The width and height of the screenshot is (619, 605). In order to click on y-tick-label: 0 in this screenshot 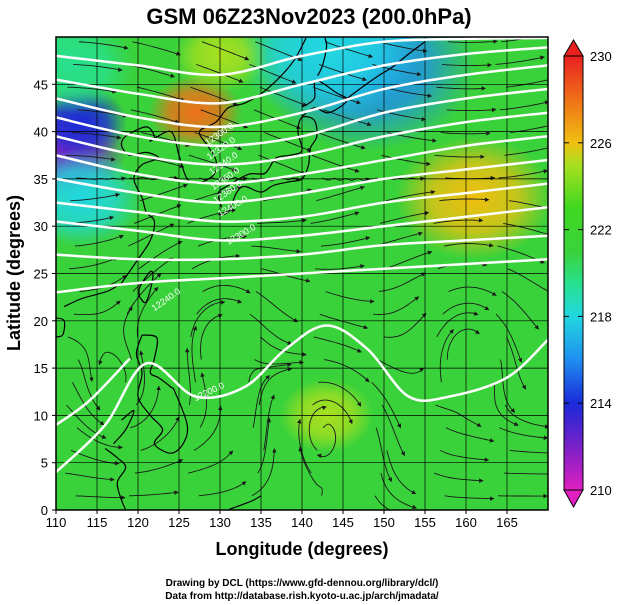, I will do `click(44, 510)`.